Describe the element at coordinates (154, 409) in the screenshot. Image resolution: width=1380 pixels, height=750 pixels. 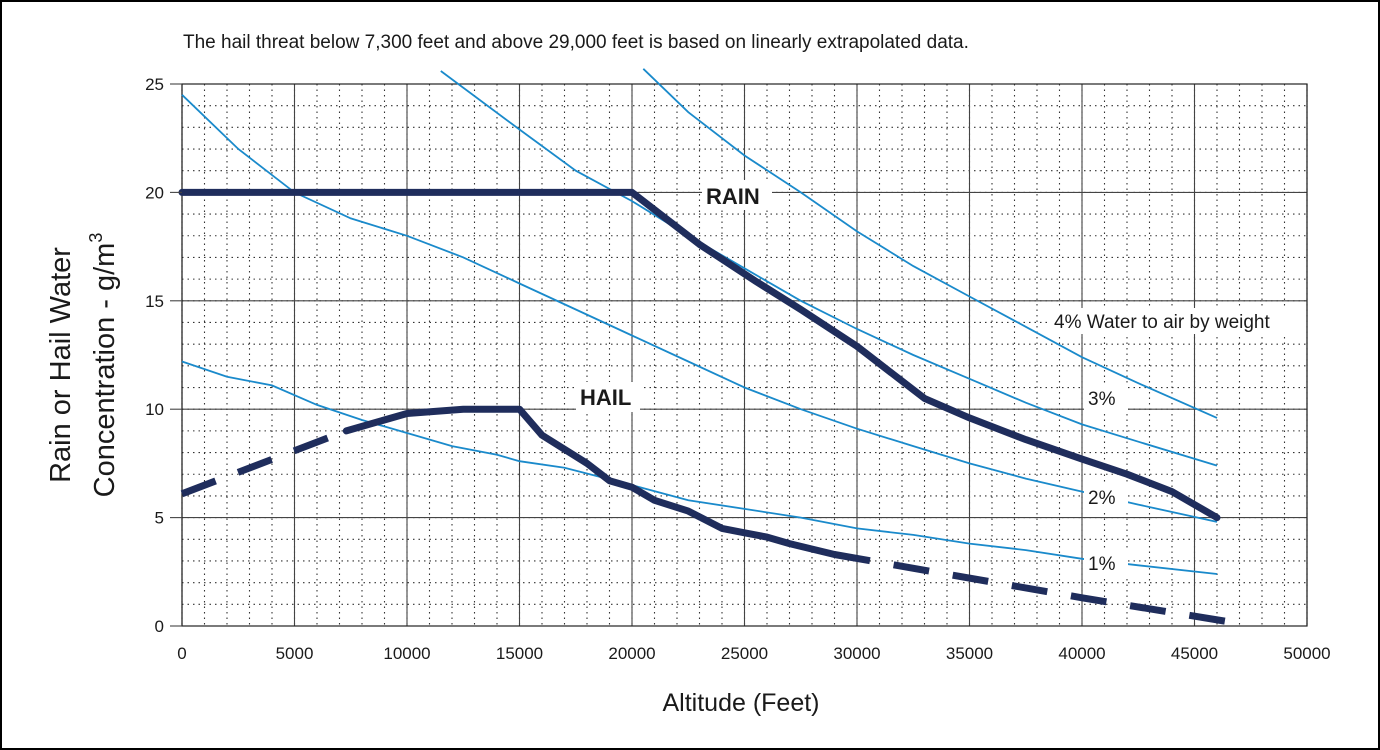
I see `y-tick-label: 10` at that location.